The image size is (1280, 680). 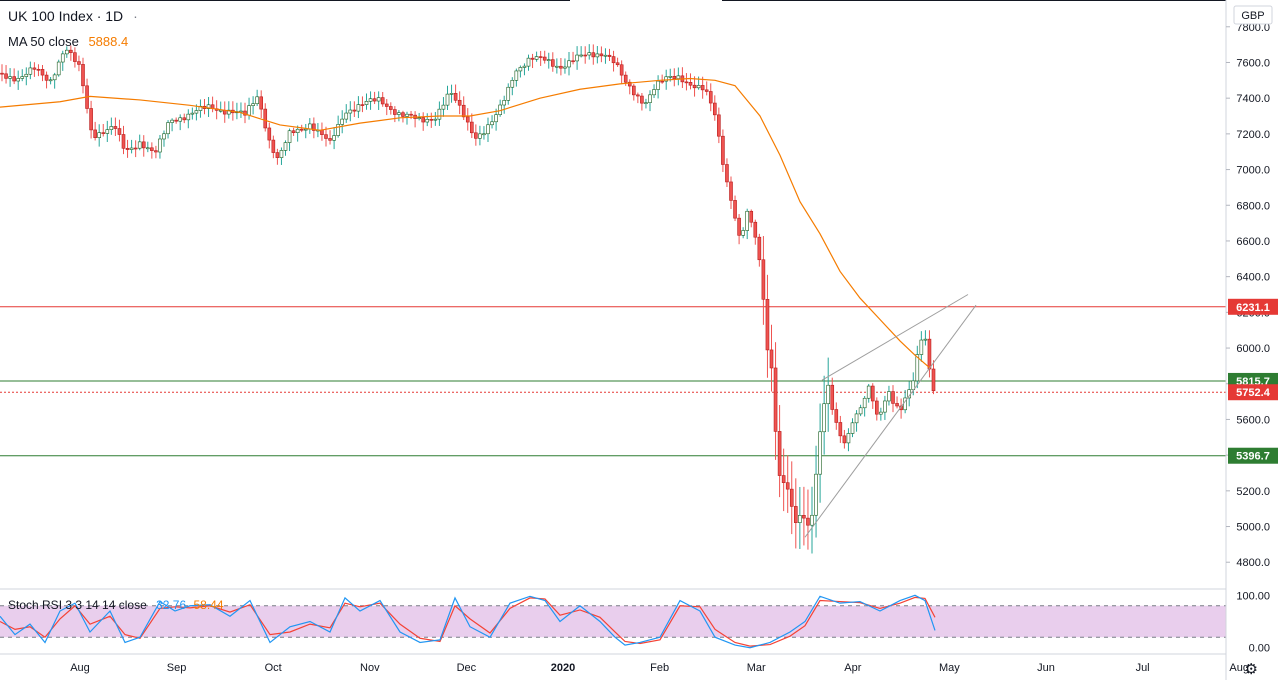 I want to click on ma-legend: MA 50 close 5888.4, so click(x=68, y=41).